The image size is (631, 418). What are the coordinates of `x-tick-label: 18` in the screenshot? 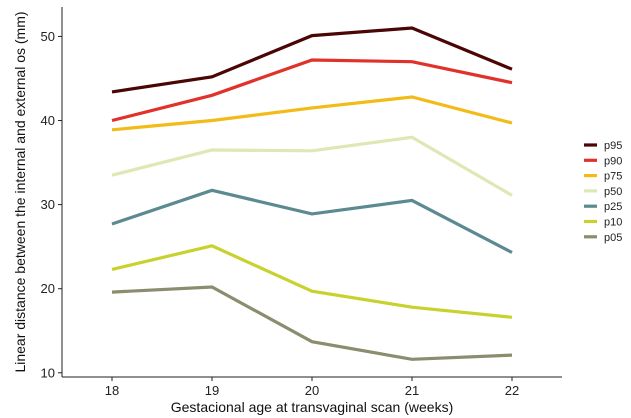 It's located at (112, 390).